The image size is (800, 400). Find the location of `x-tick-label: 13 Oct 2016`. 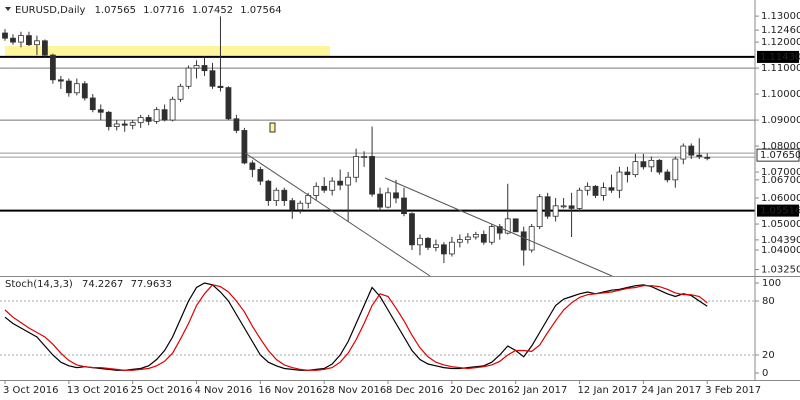

x-tick-label: 13 Oct 2016 is located at coordinates (98, 390).